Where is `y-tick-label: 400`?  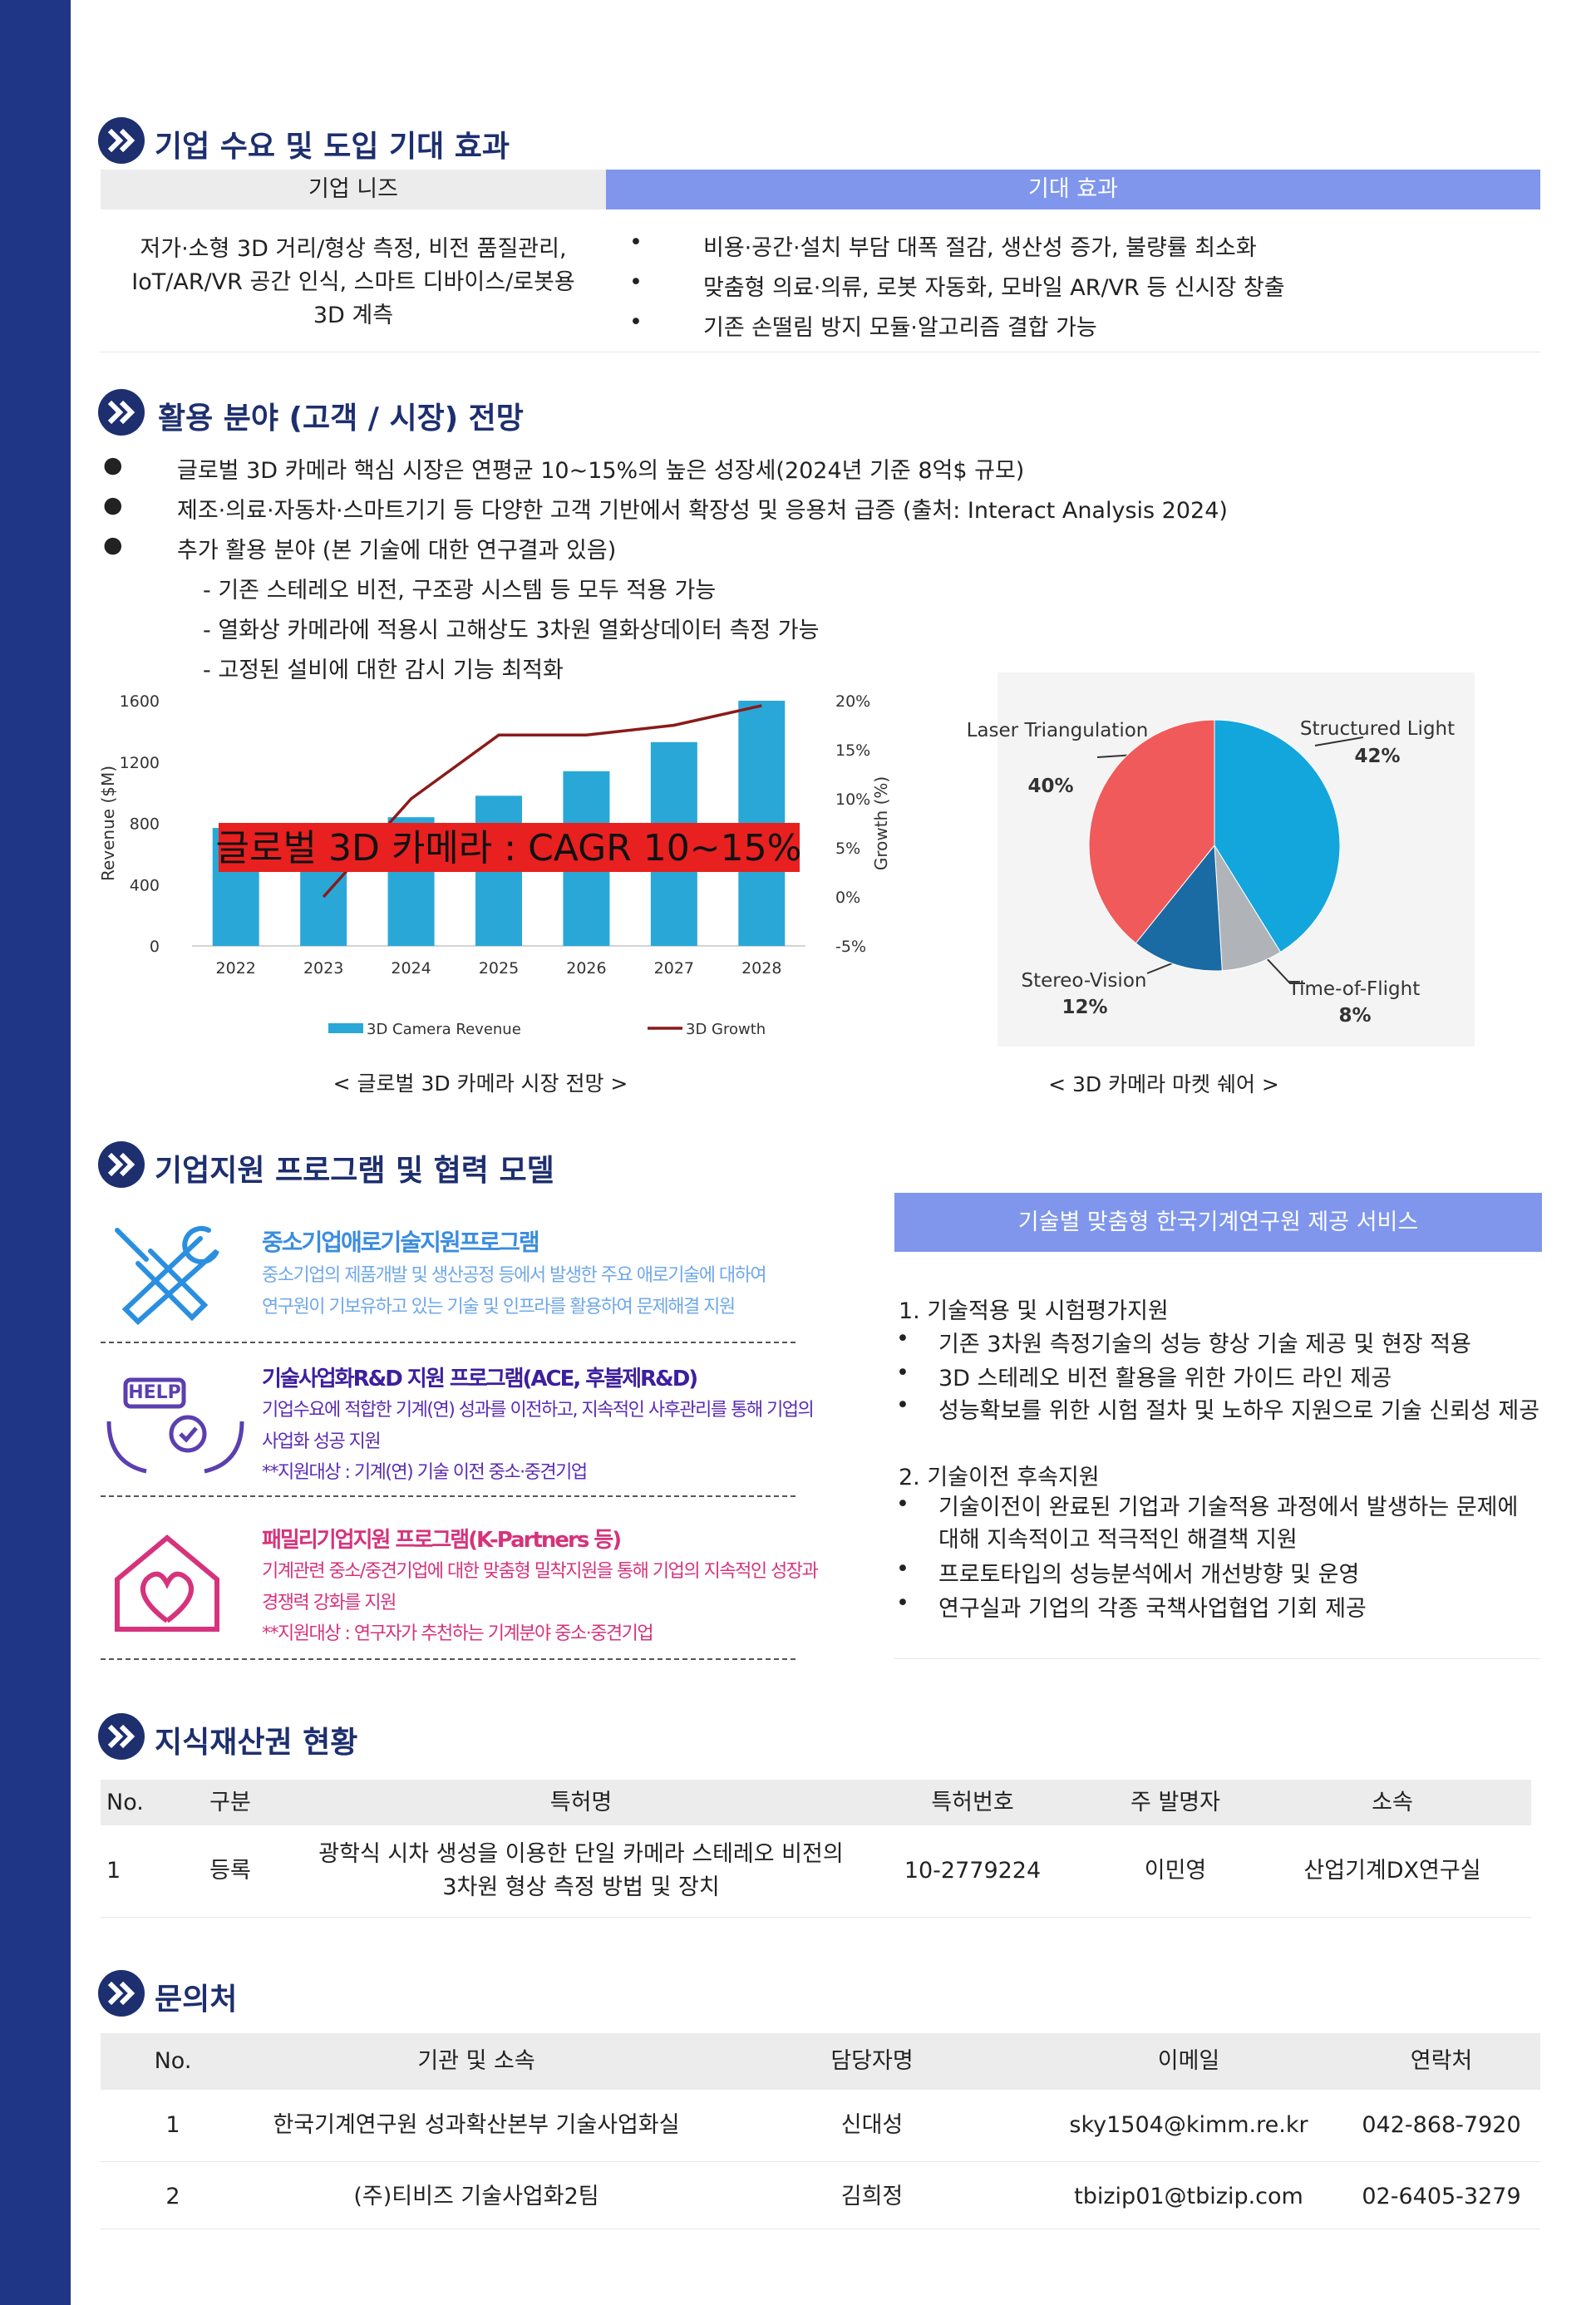 y-tick-label: 400 is located at coordinates (145, 885).